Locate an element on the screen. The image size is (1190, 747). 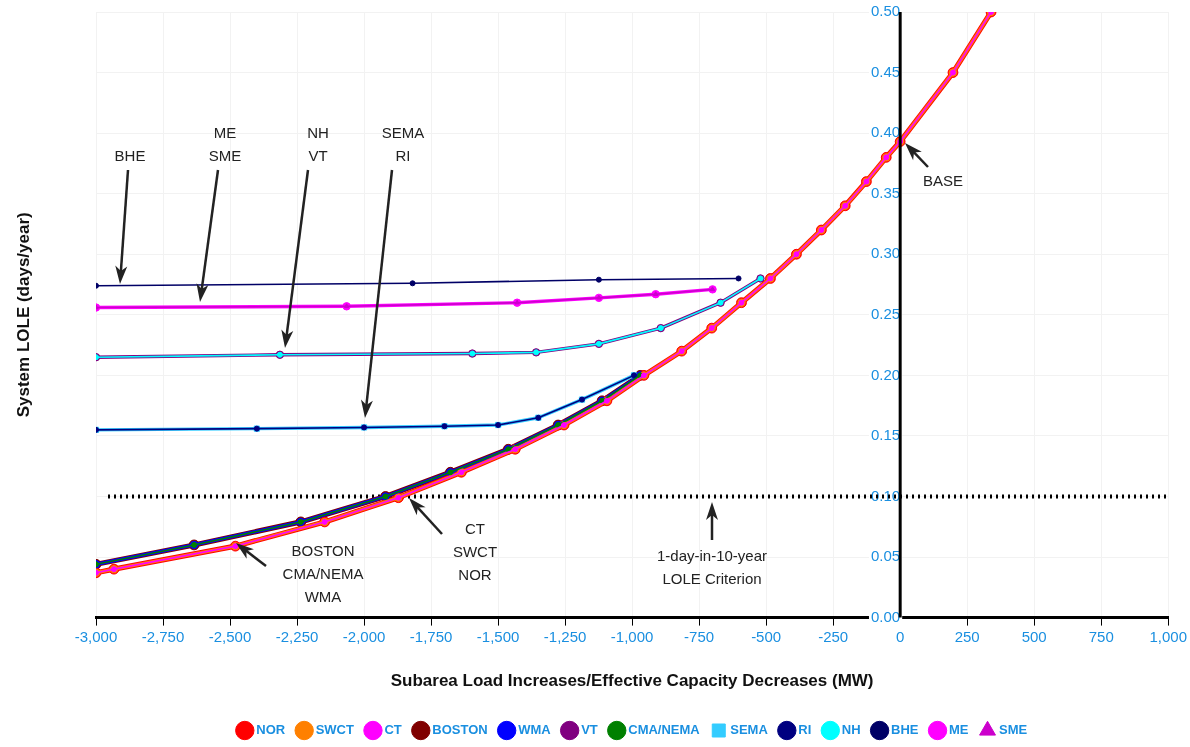
y-tick-label: 0.05 is located at coordinates (885, 556).